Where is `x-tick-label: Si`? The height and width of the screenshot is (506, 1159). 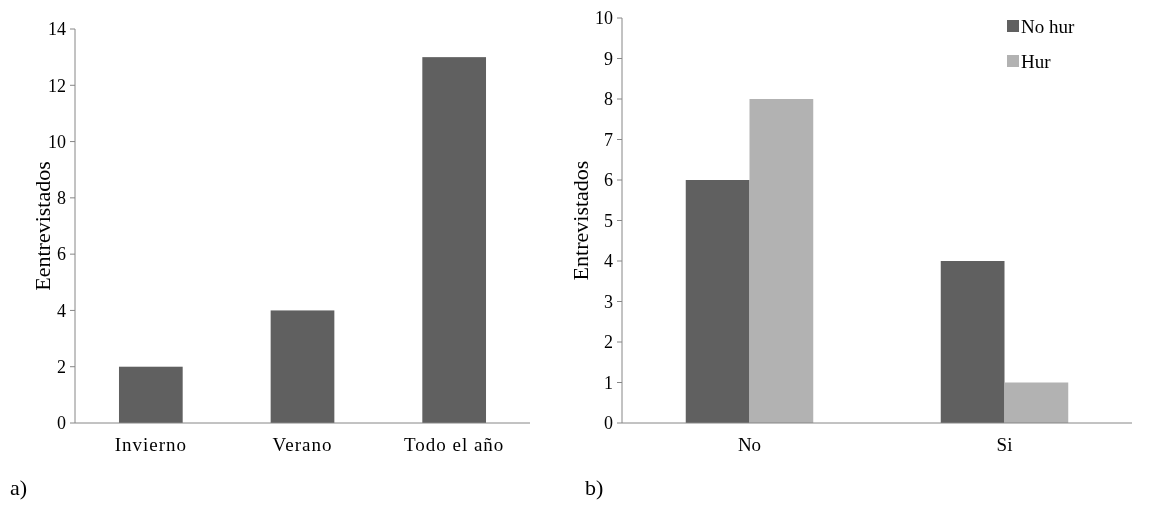 x-tick-label: Si is located at coordinates (1004, 444).